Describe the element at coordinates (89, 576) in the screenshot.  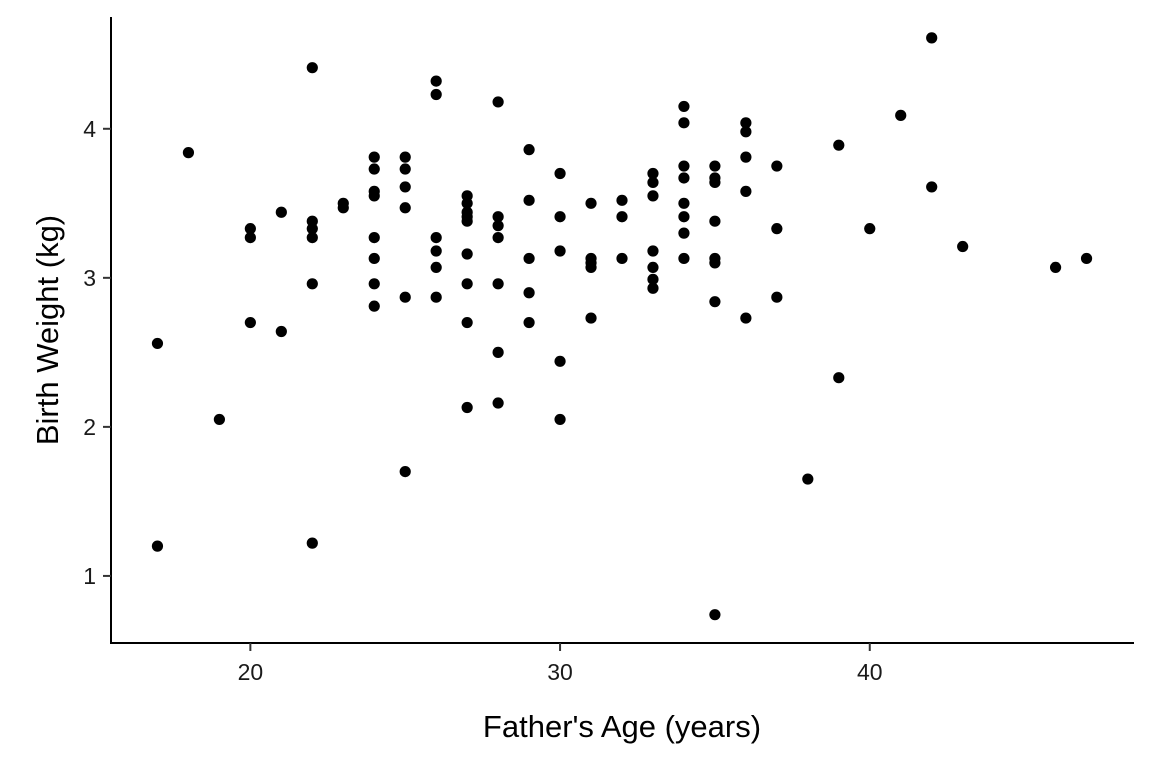
I see `y-tick-label: 1` at that location.